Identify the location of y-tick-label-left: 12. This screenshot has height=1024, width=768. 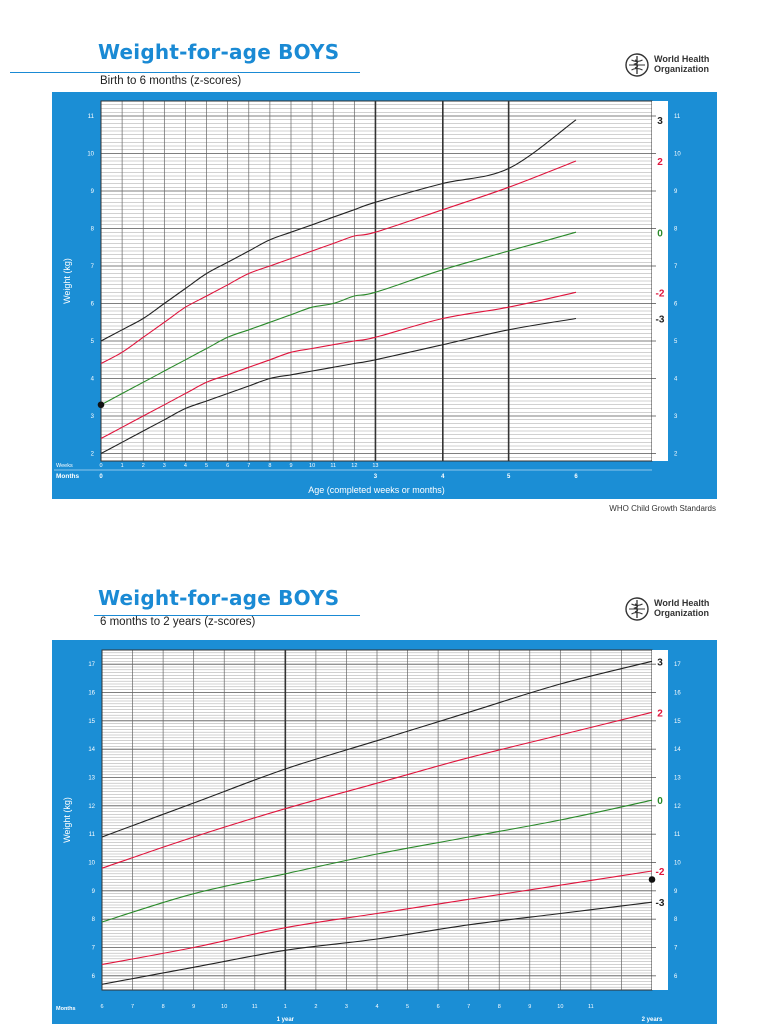
(91, 807).